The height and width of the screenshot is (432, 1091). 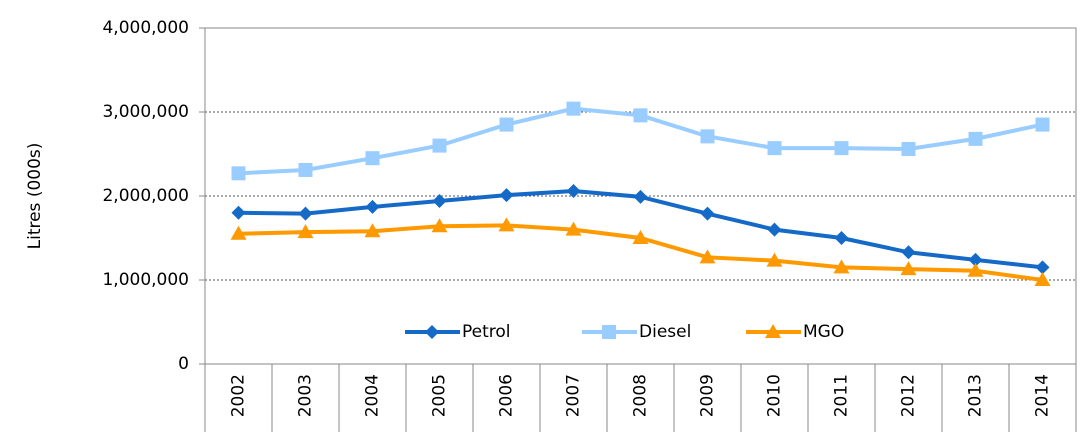 What do you see at coordinates (145, 28) in the screenshot?
I see `y-tick-label: 4,000,000` at bounding box center [145, 28].